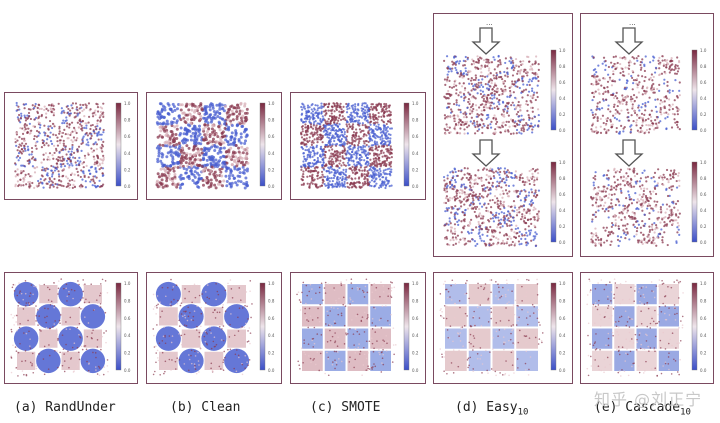 Image resolution: width=720 pixels, height=423 pixels. I want to click on plot-clean-bottom: 1.0 0.8 0.6 0.4 0.2 0.0, so click(213, 327).